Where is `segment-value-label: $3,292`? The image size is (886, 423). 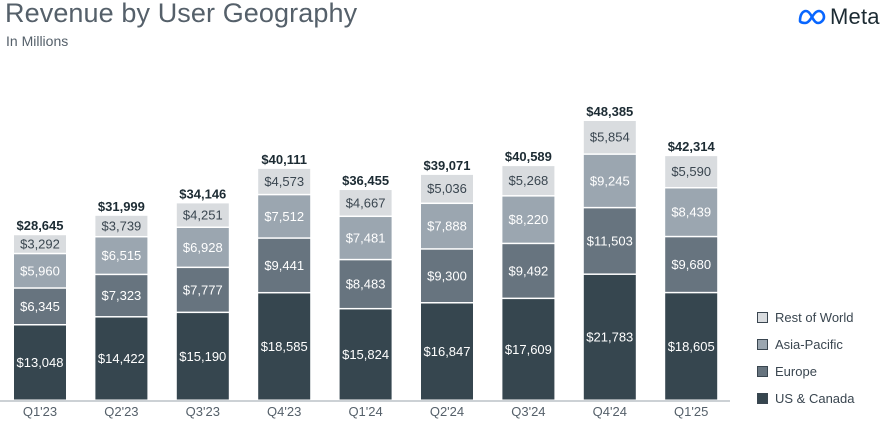
segment-value-label: $3,292 is located at coordinates (40, 244).